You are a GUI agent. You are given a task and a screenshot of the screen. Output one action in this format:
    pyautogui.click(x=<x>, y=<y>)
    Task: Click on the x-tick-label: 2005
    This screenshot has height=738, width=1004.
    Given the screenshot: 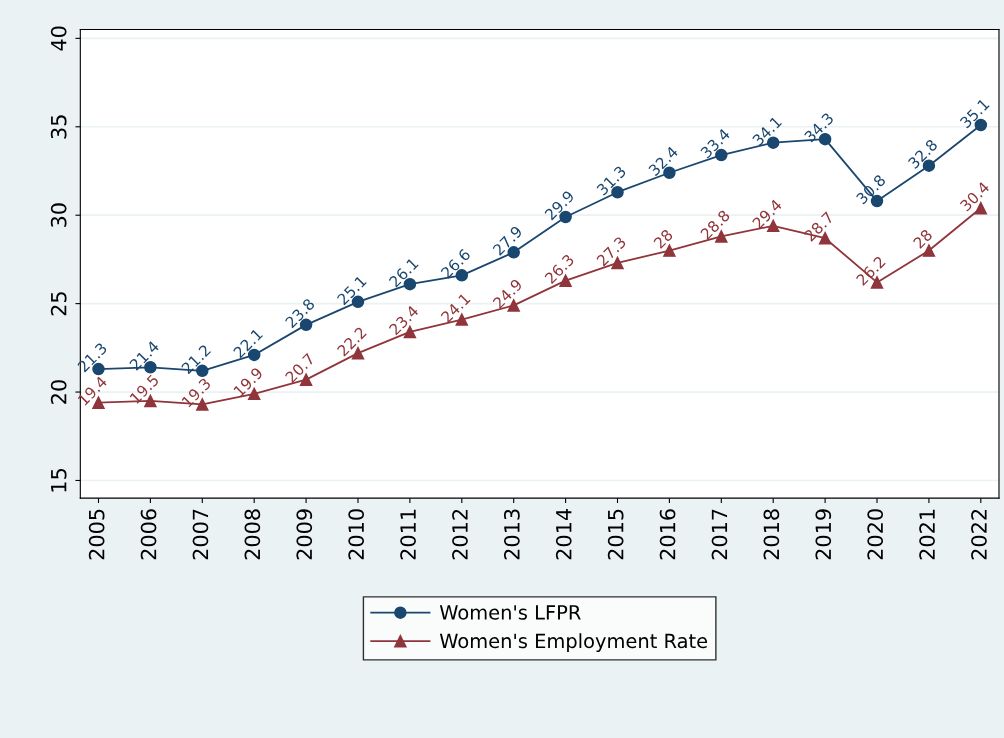 What is the action you would take?
    pyautogui.click(x=96, y=534)
    